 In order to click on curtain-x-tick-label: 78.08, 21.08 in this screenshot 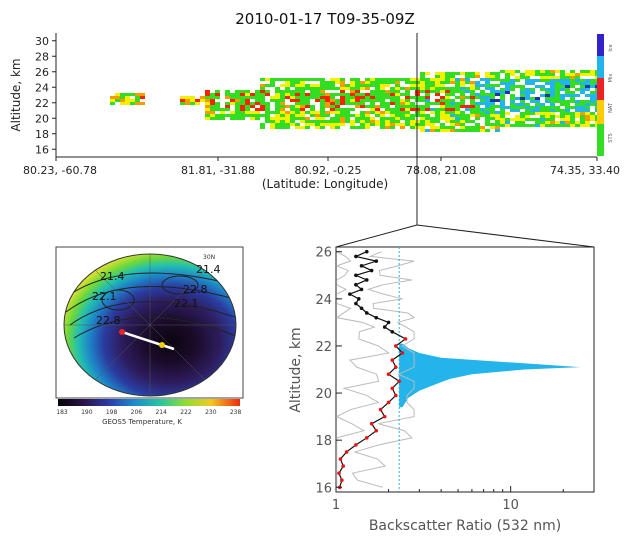, I will do `click(441, 170)`.